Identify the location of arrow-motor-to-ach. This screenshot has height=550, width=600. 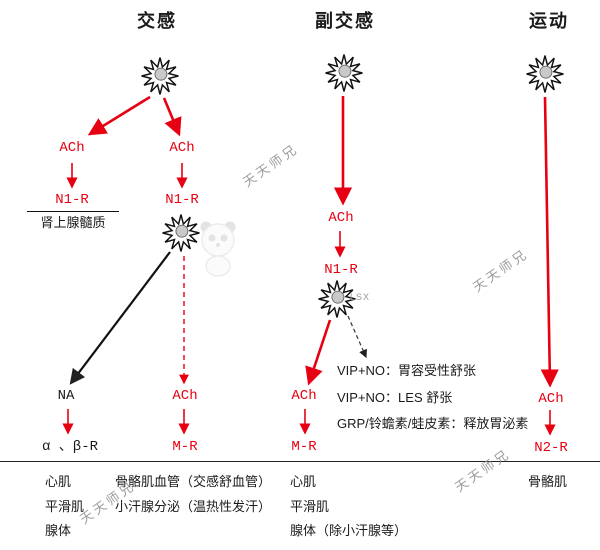
(549, 242).